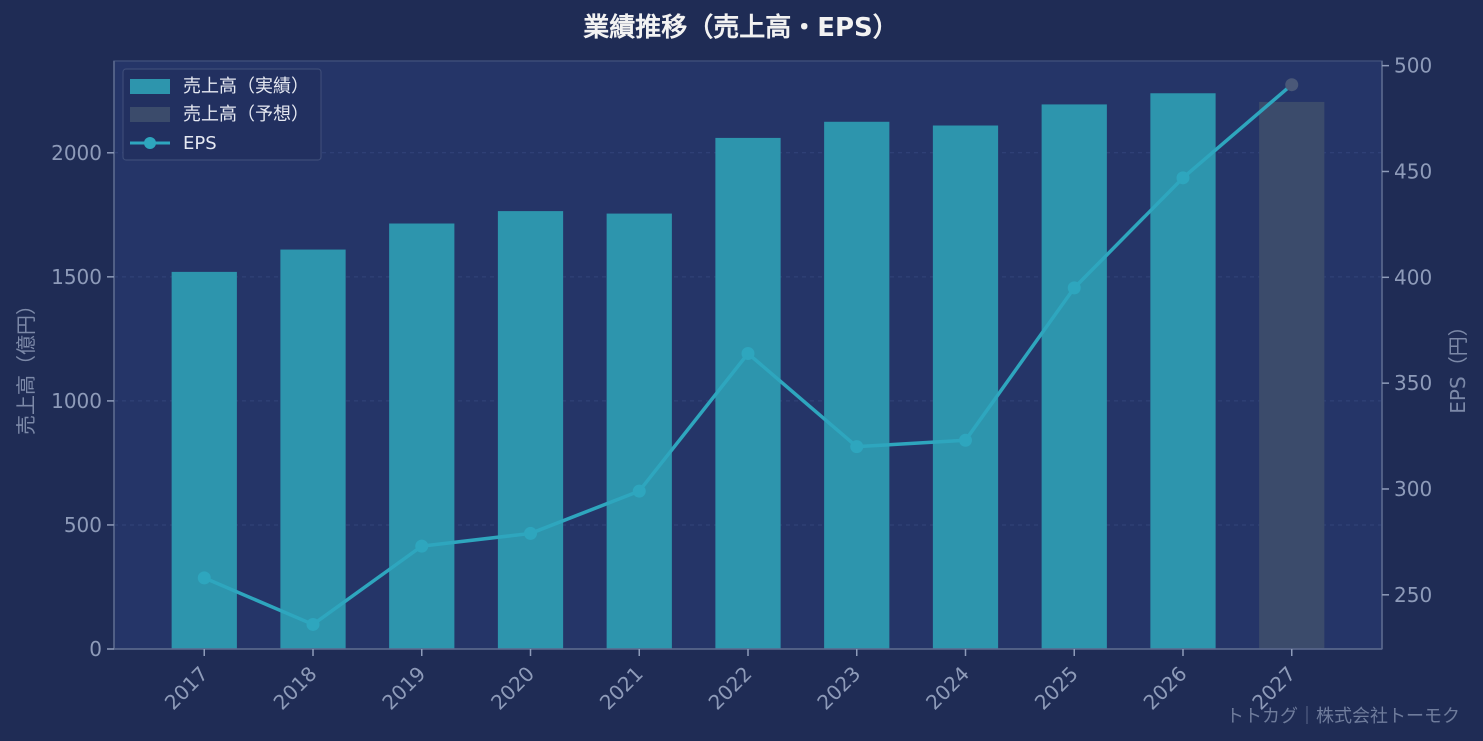  What do you see at coordinates (748, 393) in the screenshot?
I see `bar-2022` at bounding box center [748, 393].